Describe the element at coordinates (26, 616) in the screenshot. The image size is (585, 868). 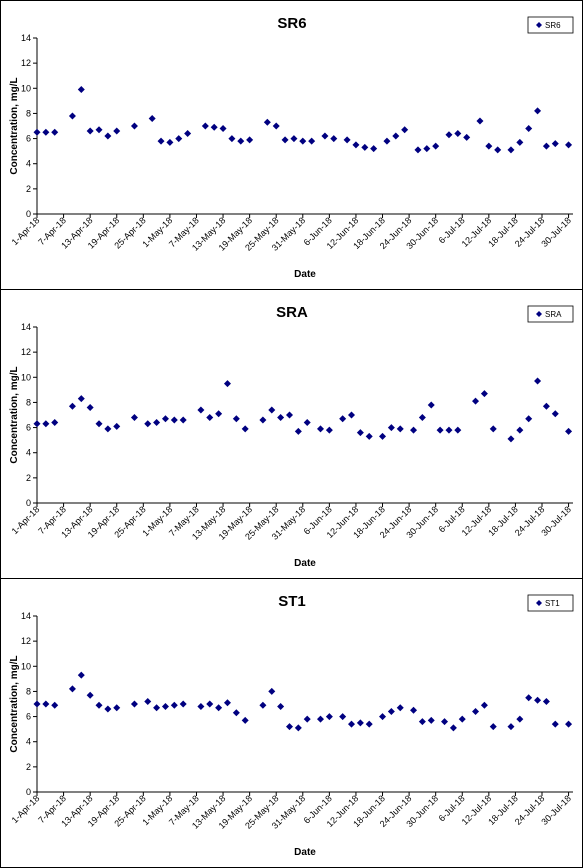
I see `y-tick-label: 14` at that location.